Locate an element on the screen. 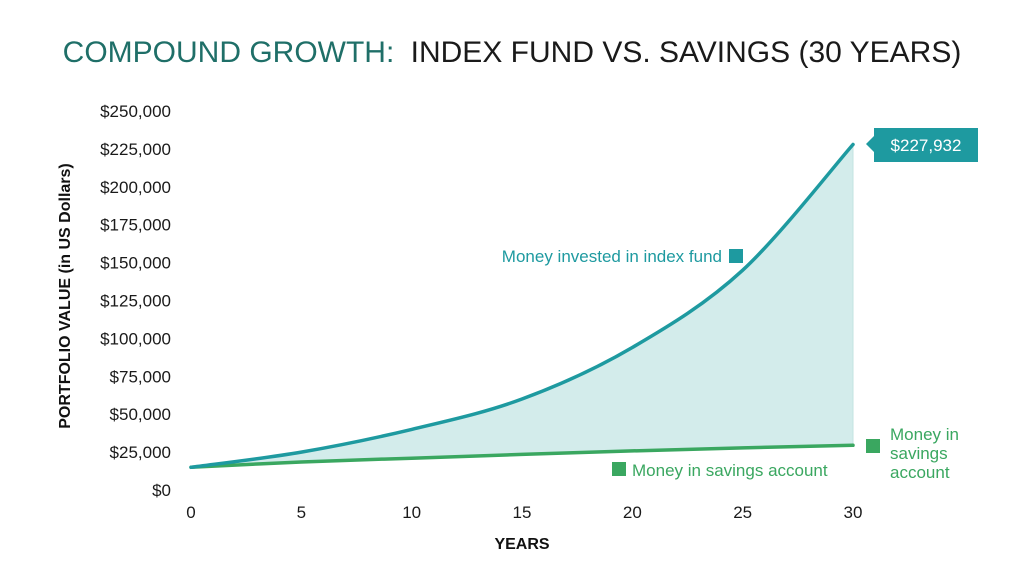  end-value-callout-text: $227,932 is located at coordinates (926, 145).